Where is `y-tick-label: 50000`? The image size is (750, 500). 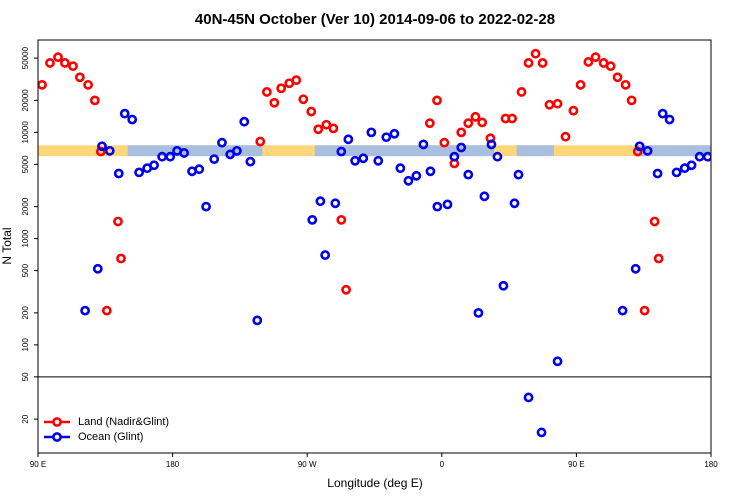 y-tick-label: 50000 is located at coordinates (25, 57).